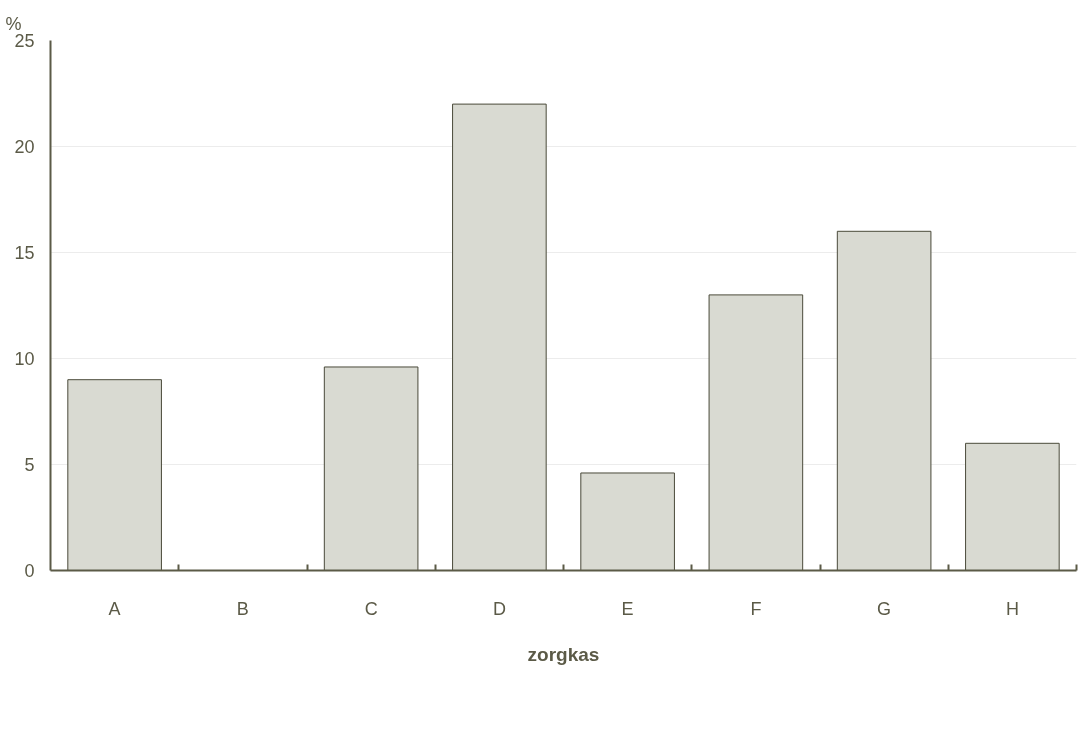 This screenshot has height=729, width=1091. I want to click on y-axis-title: %, so click(13, 23).